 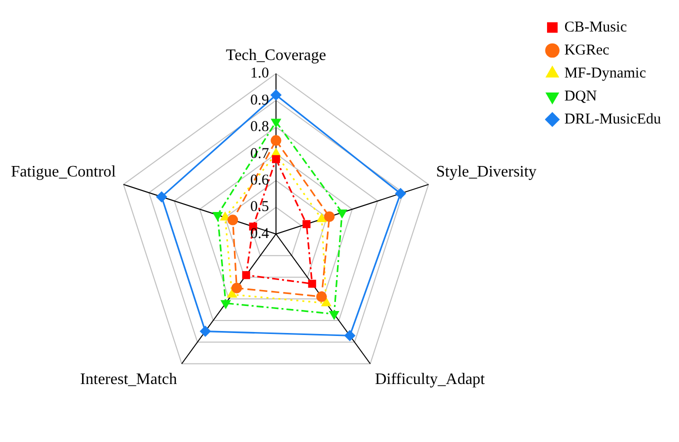 What do you see at coordinates (605, 73) in the screenshot?
I see `legend-label: MF-Dynamic` at bounding box center [605, 73].